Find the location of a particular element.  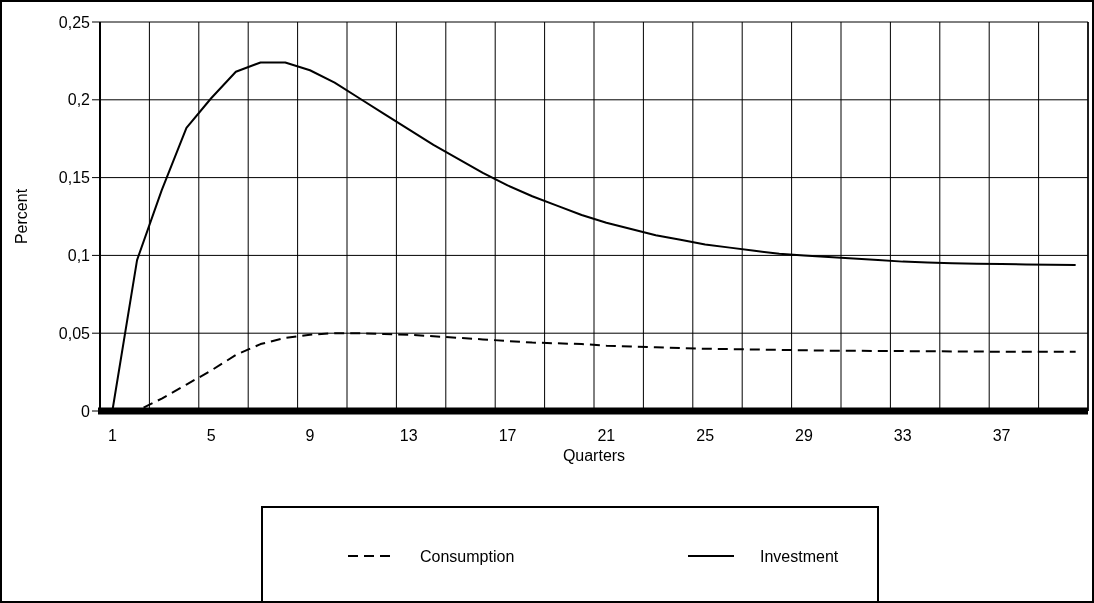

x-tick-label: 37 is located at coordinates (1001, 435).